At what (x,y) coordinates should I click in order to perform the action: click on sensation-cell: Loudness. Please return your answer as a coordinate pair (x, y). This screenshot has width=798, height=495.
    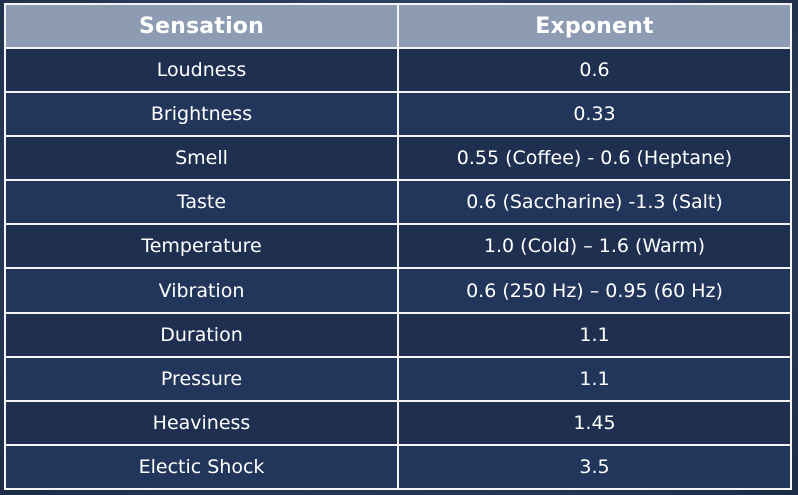
    Looking at the image, I should click on (201, 70).